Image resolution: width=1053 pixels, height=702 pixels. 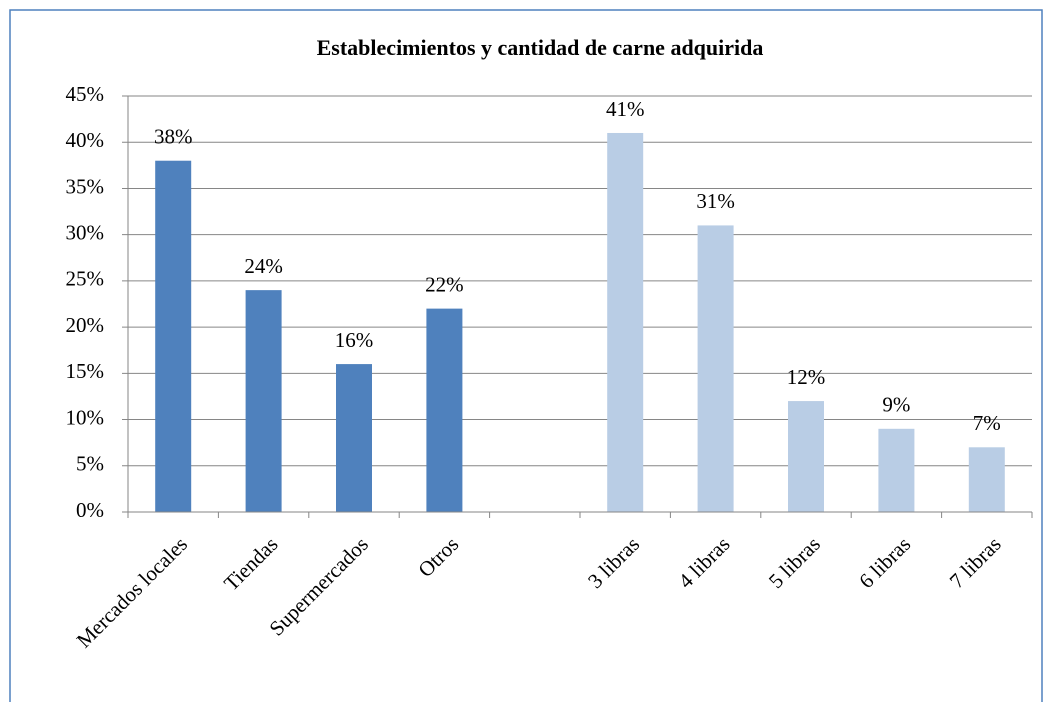 What do you see at coordinates (354, 340) in the screenshot?
I see `data-label: 16%` at bounding box center [354, 340].